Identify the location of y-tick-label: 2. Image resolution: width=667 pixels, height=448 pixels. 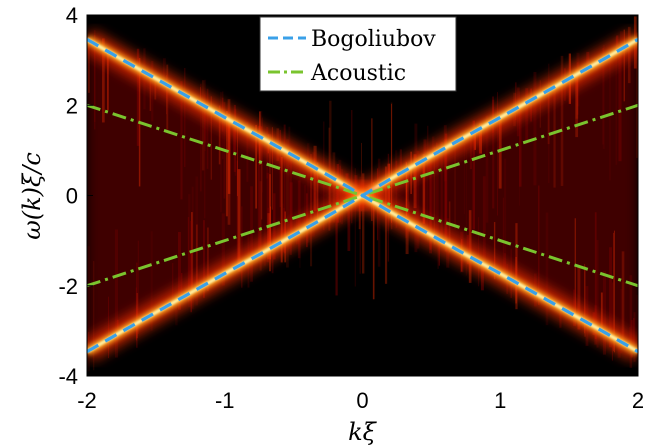
(72, 105).